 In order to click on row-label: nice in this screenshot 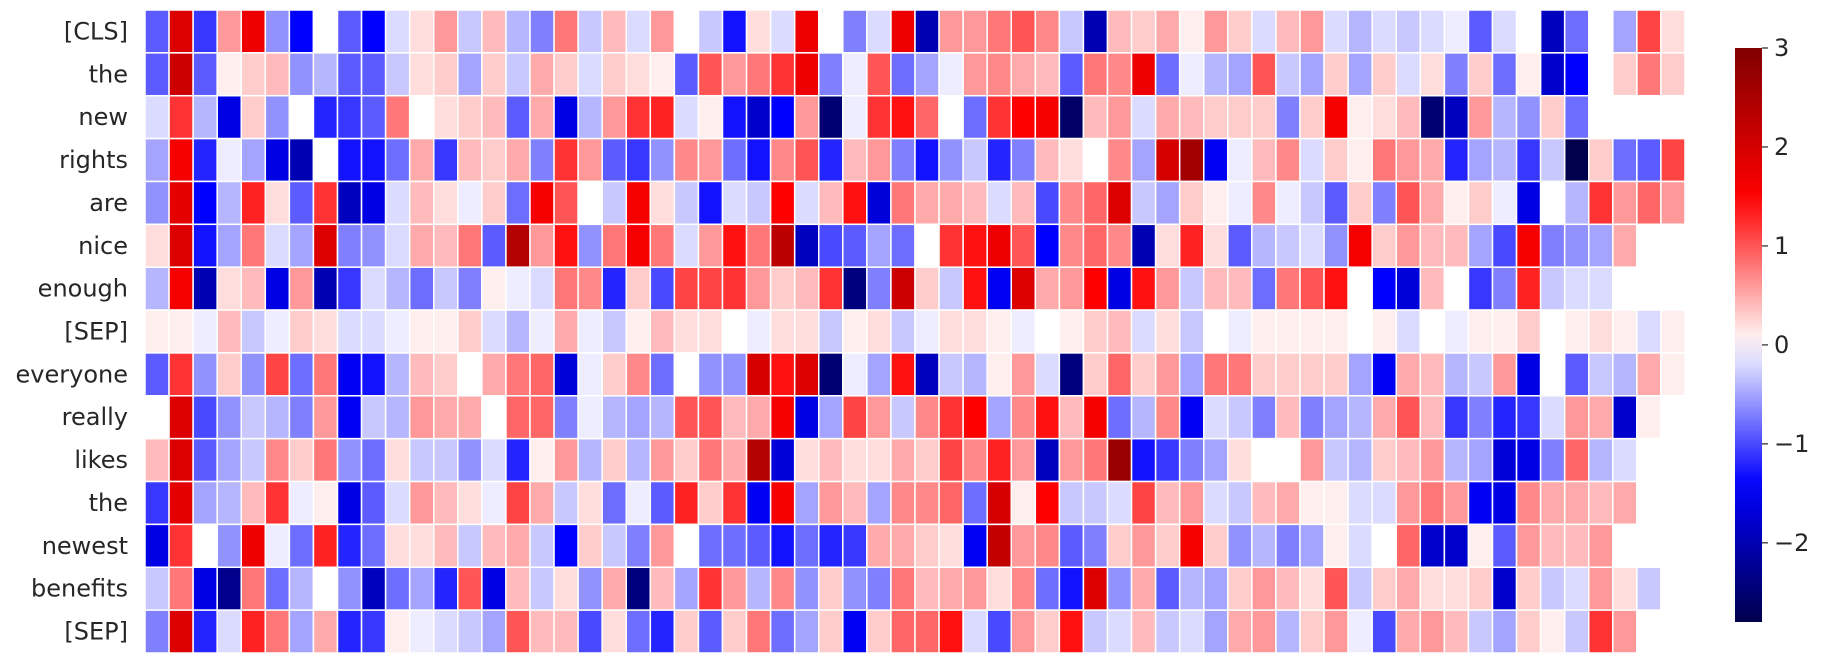, I will do `click(103, 246)`.